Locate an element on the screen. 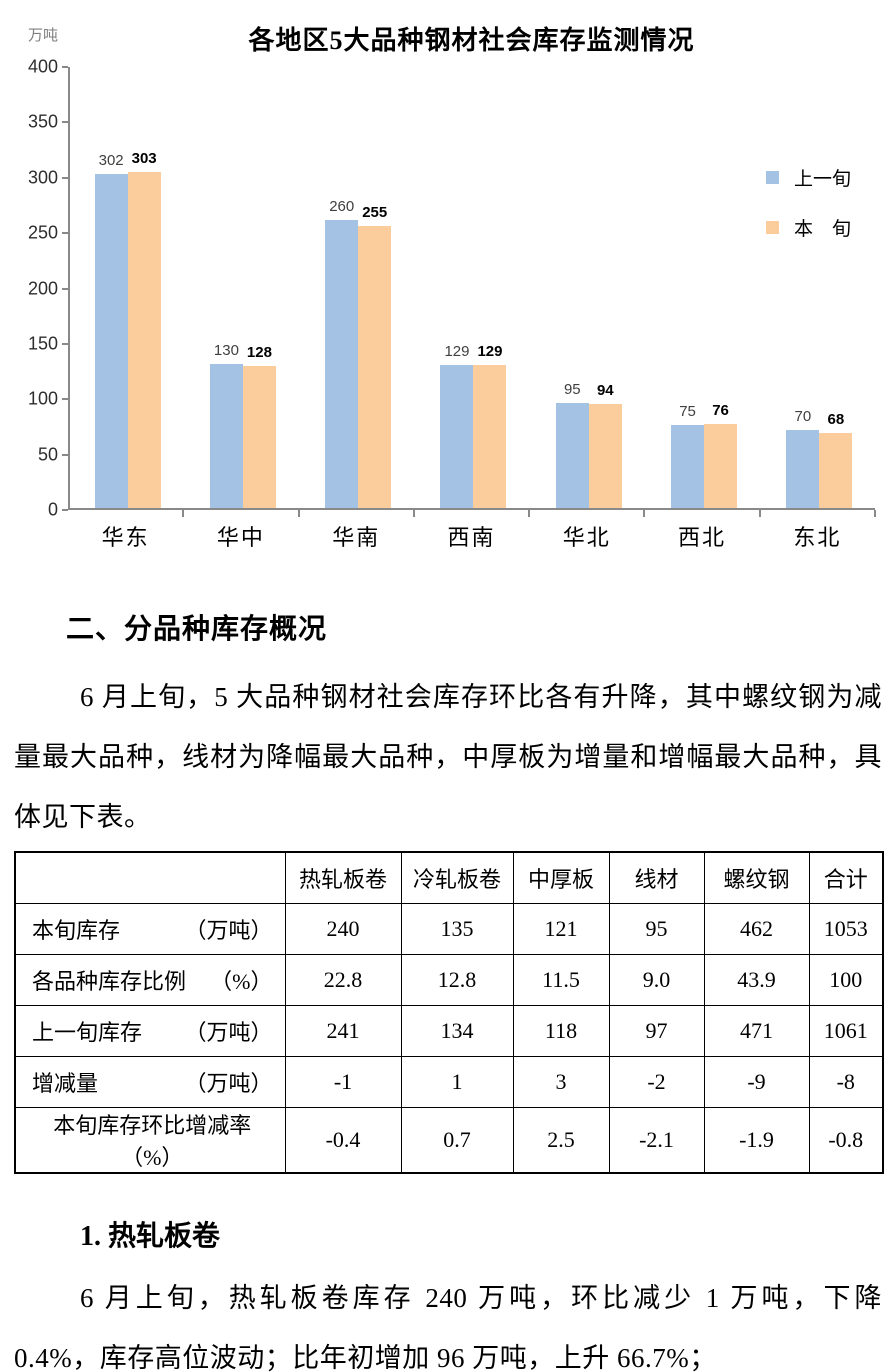  bar-value-label: 128 is located at coordinates (259, 353).